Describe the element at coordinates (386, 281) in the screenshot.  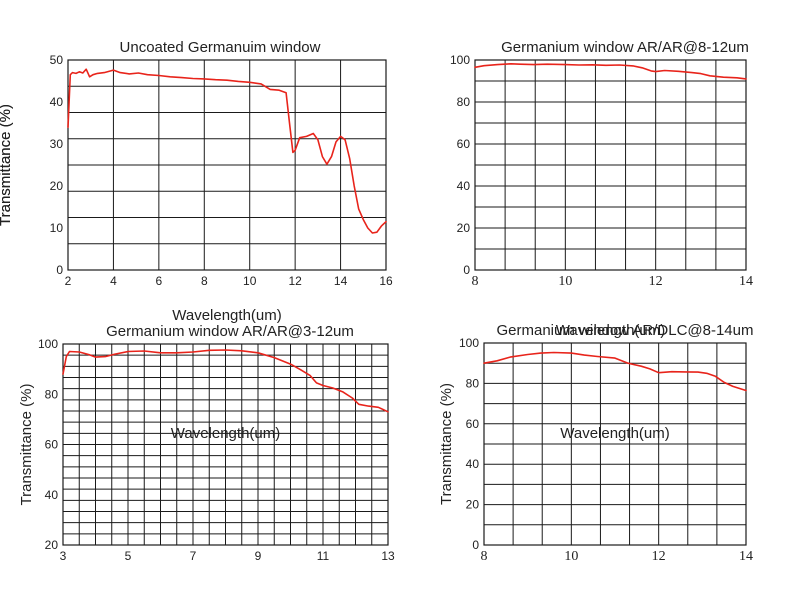
I see `x-tick-label: 16` at that location.